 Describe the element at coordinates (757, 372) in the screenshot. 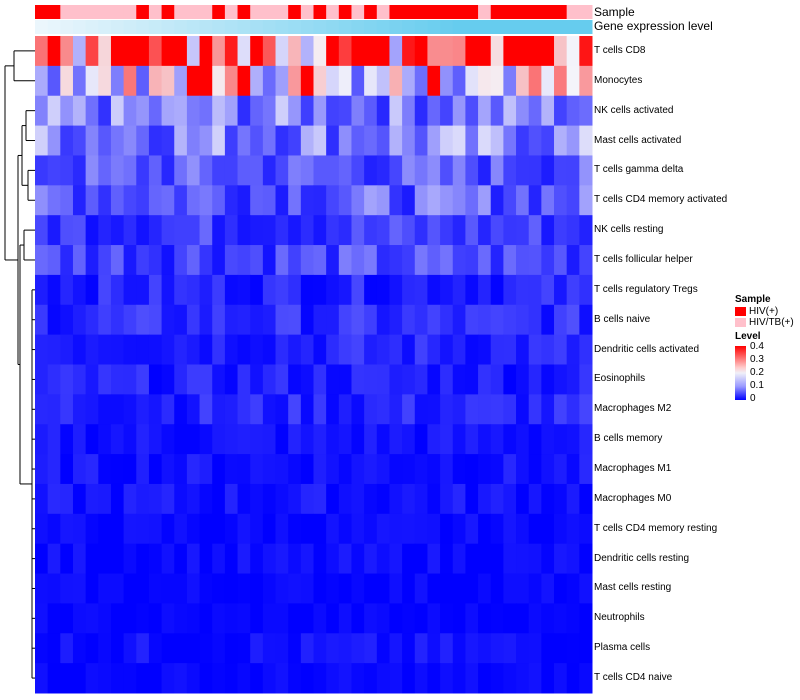

I see `level-tick-0-2: 0.2` at that location.